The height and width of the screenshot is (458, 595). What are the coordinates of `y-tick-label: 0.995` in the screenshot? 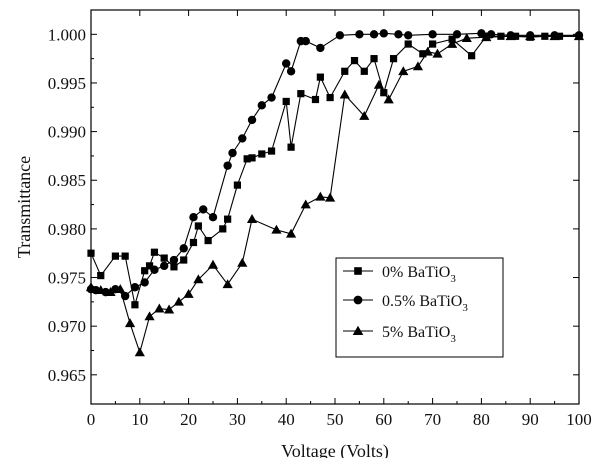 It's located at (67, 83).